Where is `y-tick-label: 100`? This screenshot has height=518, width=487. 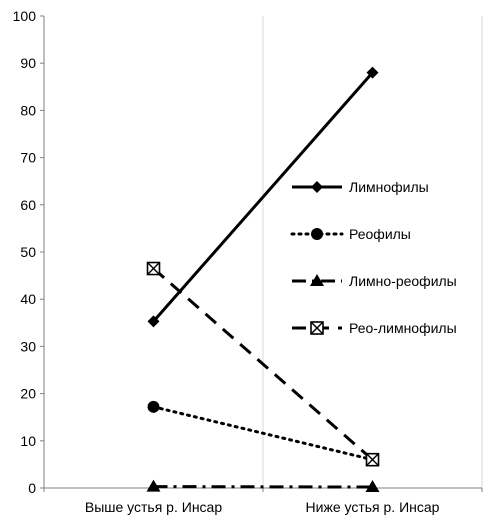 y-tick-label: 100 is located at coordinates (25, 16).